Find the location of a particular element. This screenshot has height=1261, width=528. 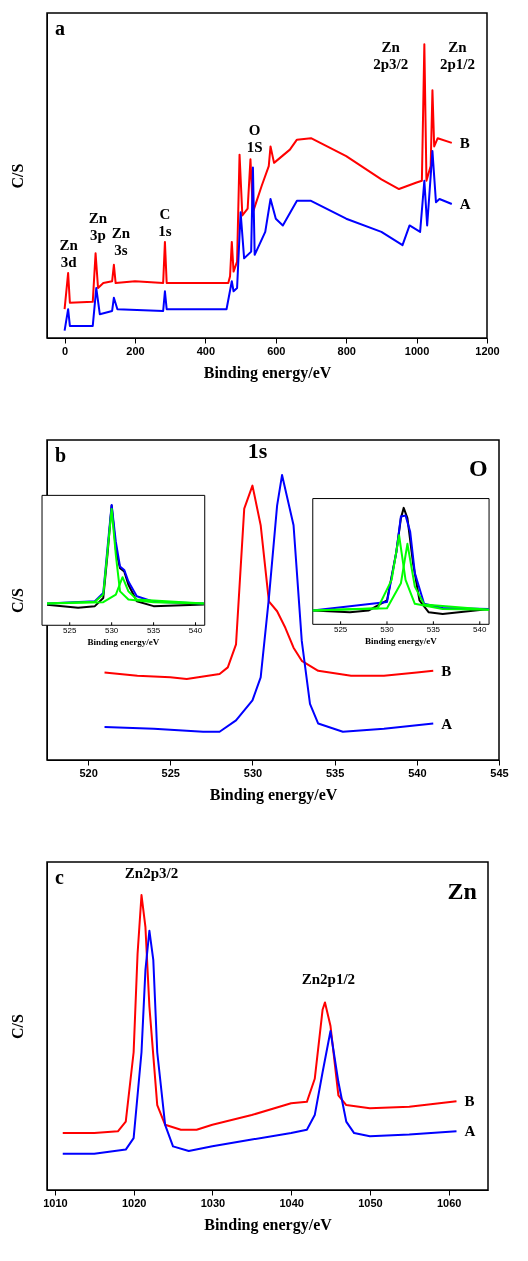

annotation: O 1S is located at coordinates (254, 138).